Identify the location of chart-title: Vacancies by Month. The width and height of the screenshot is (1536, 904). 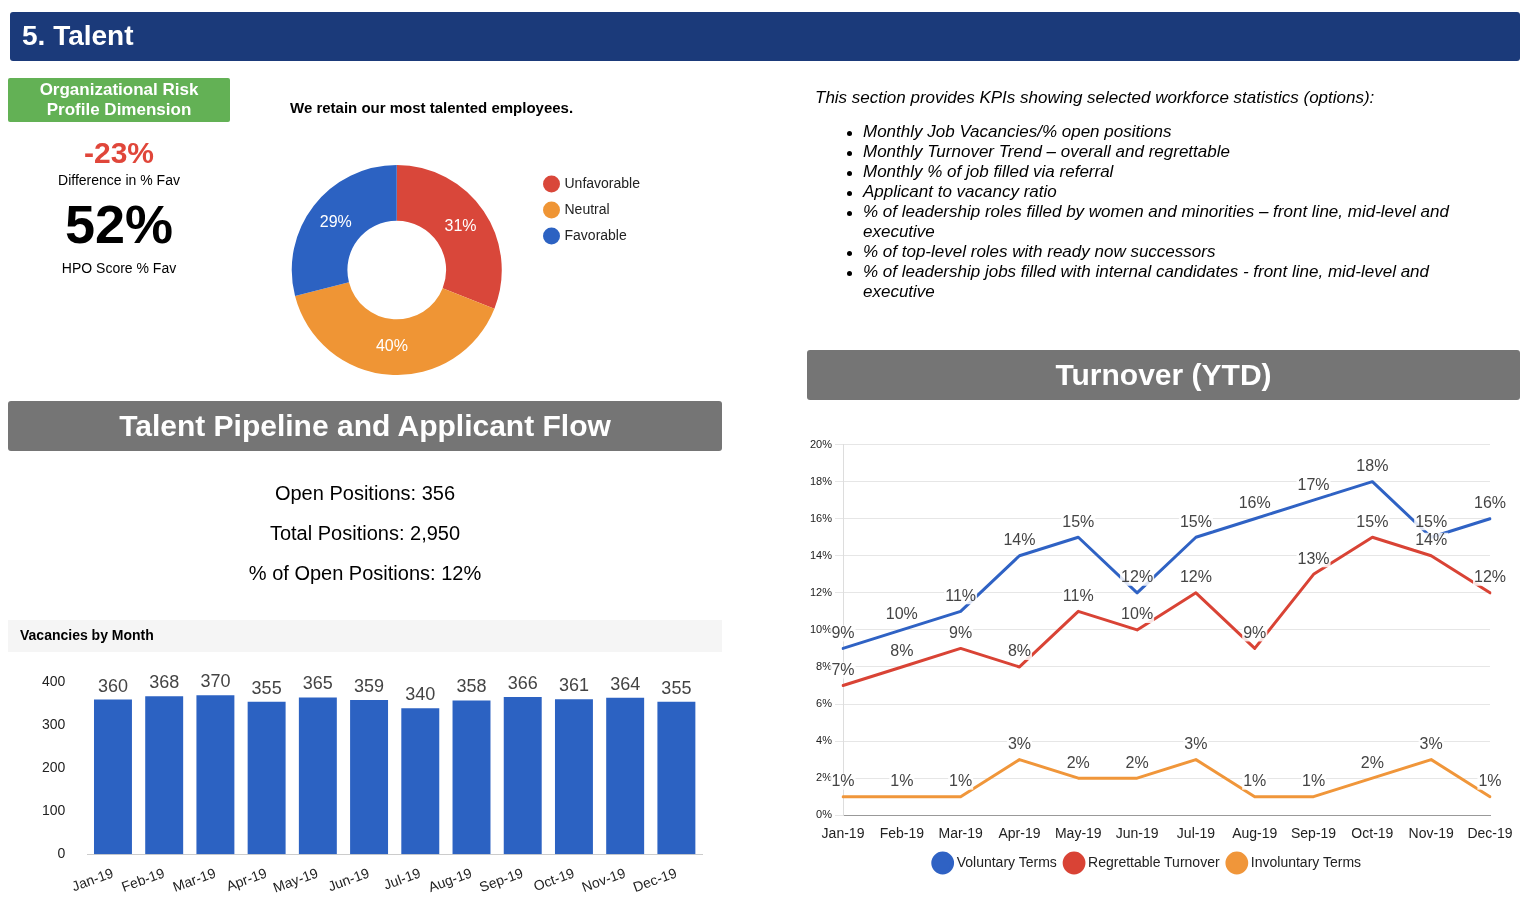
(365, 636).